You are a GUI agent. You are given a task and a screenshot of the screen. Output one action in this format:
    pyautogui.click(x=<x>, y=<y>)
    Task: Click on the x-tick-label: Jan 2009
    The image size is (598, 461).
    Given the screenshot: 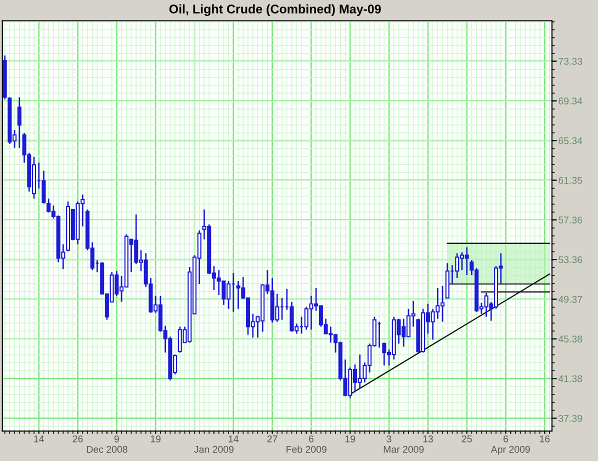 What is the action you would take?
    pyautogui.click(x=214, y=449)
    